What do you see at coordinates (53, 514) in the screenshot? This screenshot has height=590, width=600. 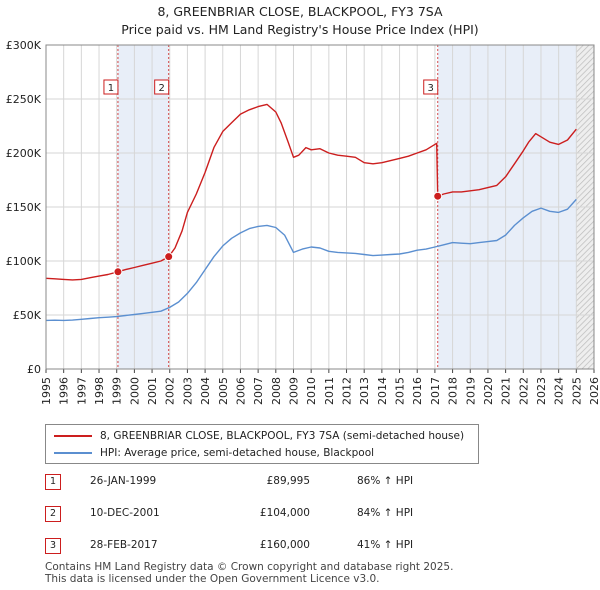 I see `sale-number-badge: 2` at bounding box center [53, 514].